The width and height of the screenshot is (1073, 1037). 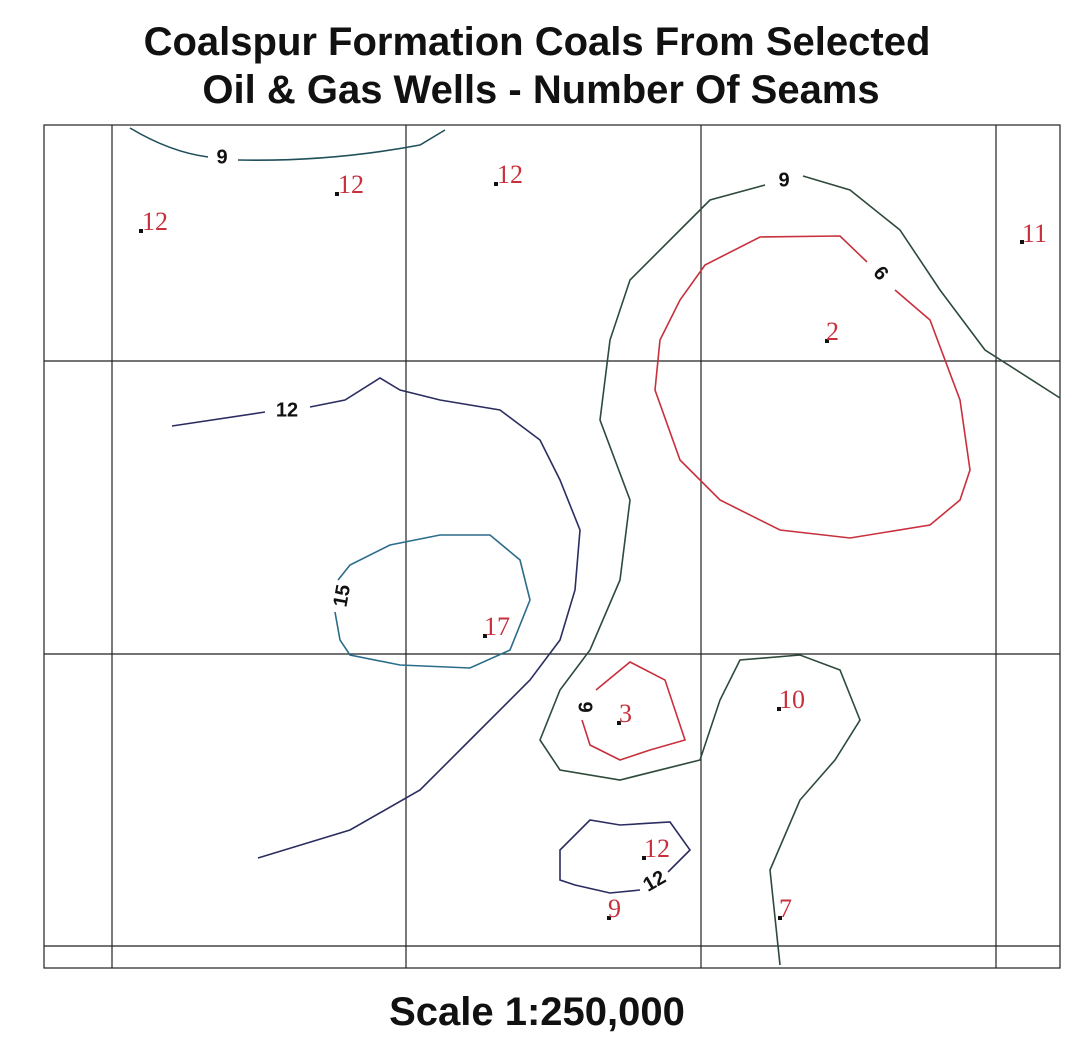 What do you see at coordinates (625, 713) in the screenshot?
I see `well-label: 3` at bounding box center [625, 713].